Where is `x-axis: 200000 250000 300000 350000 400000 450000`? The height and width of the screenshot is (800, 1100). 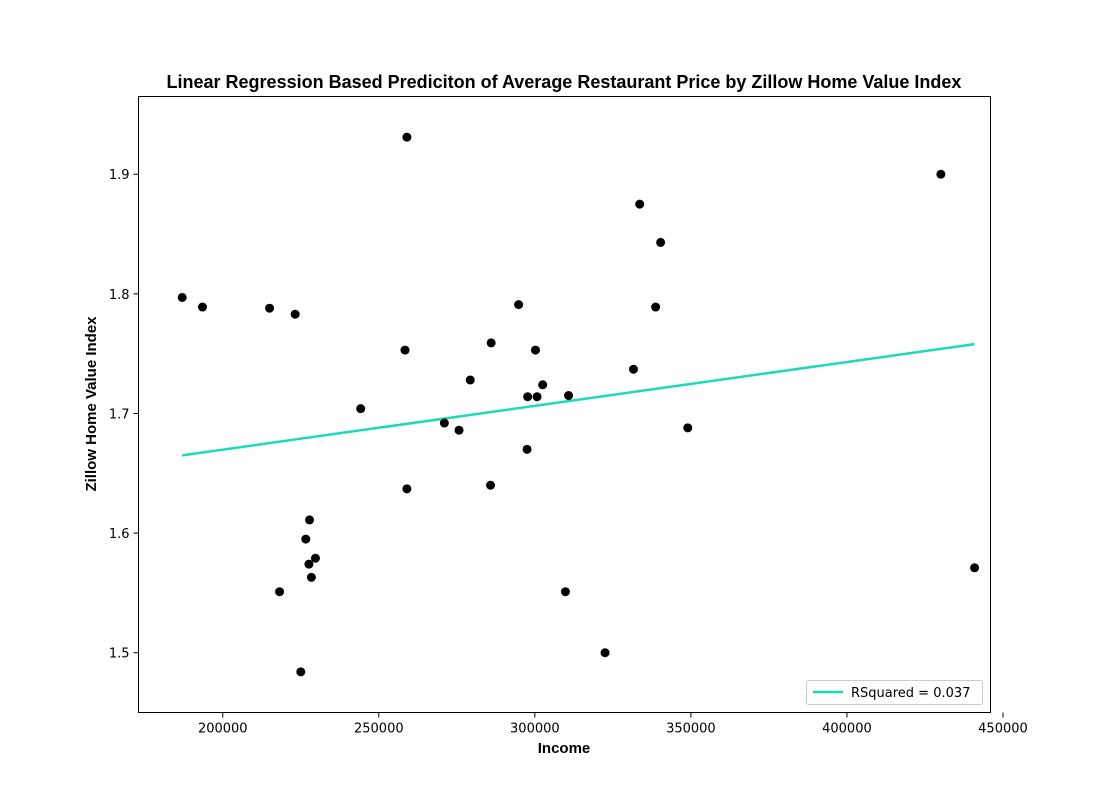
x-axis: 200000 250000 300000 350000 400000 450000 is located at coordinates (613, 724).